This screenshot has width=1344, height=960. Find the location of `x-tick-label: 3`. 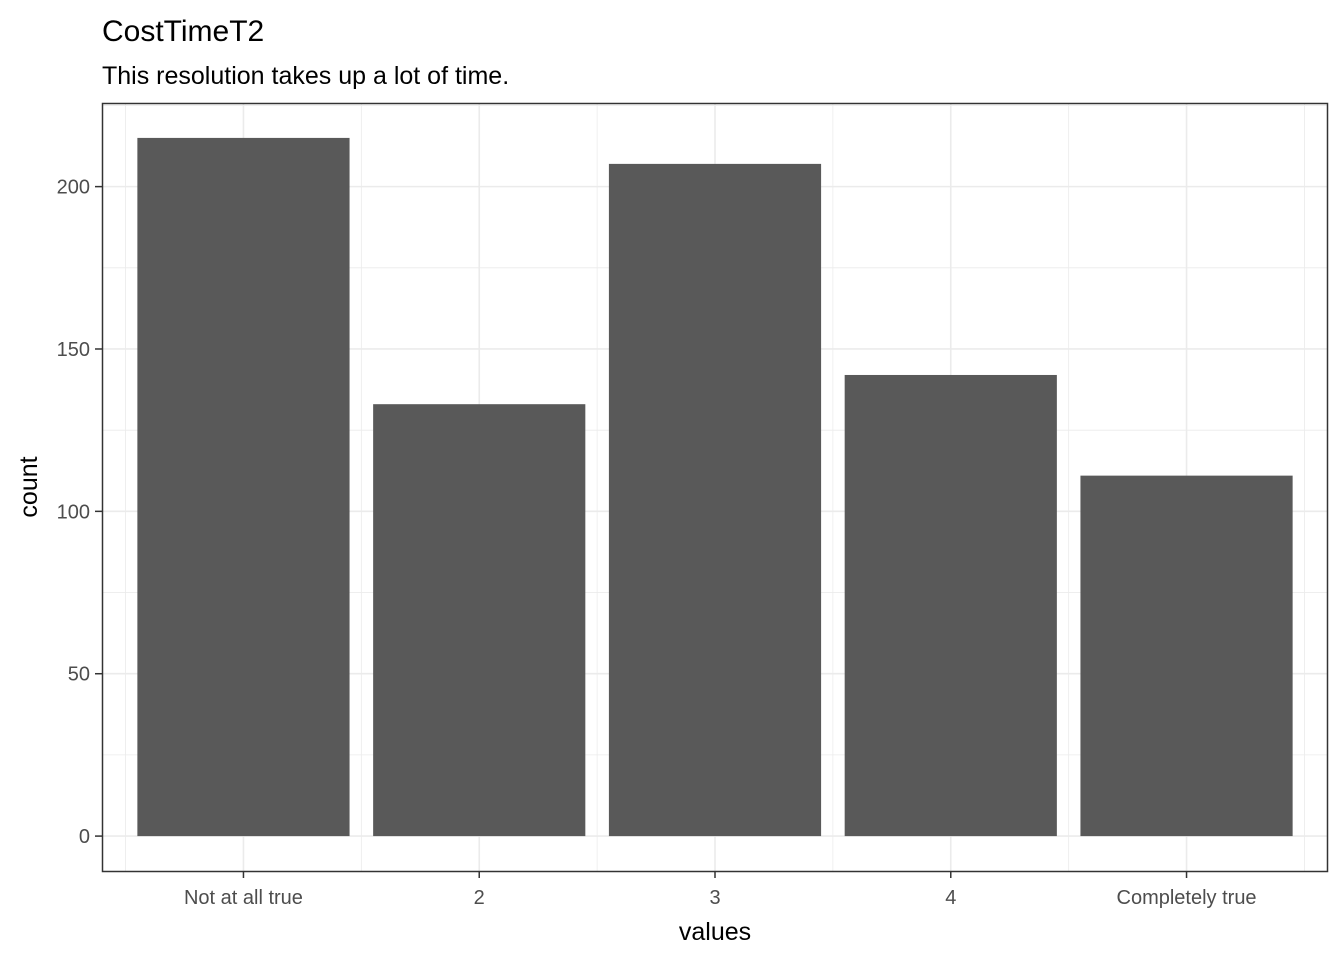

x-tick-label: 3 is located at coordinates (714, 898).